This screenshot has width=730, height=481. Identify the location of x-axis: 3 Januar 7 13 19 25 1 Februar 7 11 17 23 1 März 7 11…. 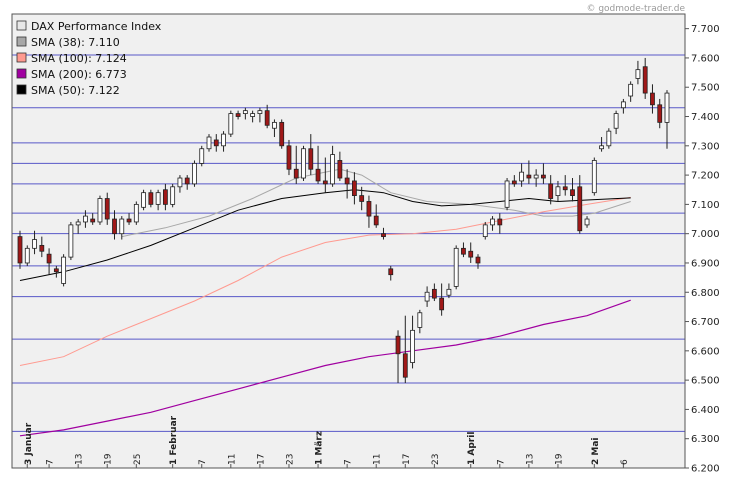
(327, 441).